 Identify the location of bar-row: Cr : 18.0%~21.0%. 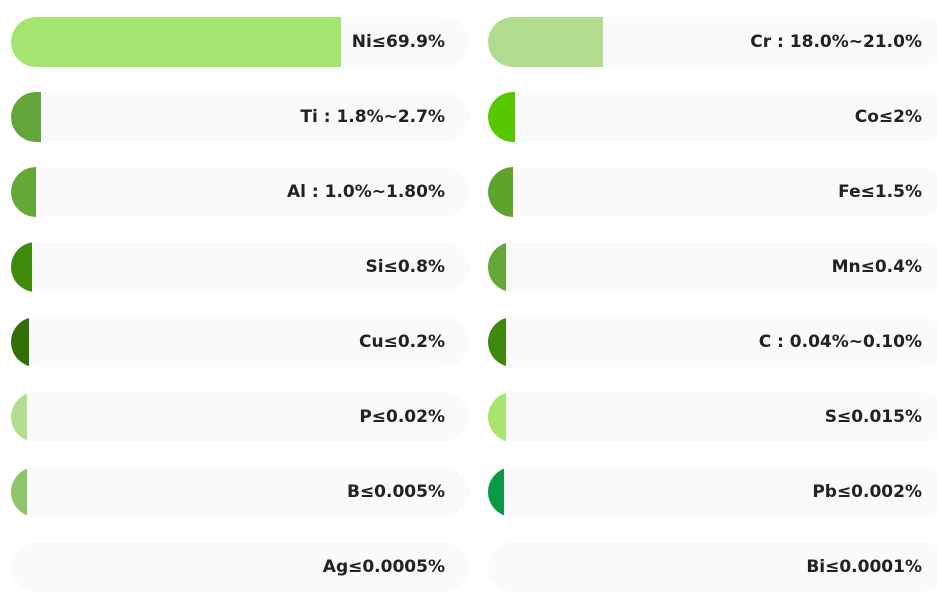
(712, 42).